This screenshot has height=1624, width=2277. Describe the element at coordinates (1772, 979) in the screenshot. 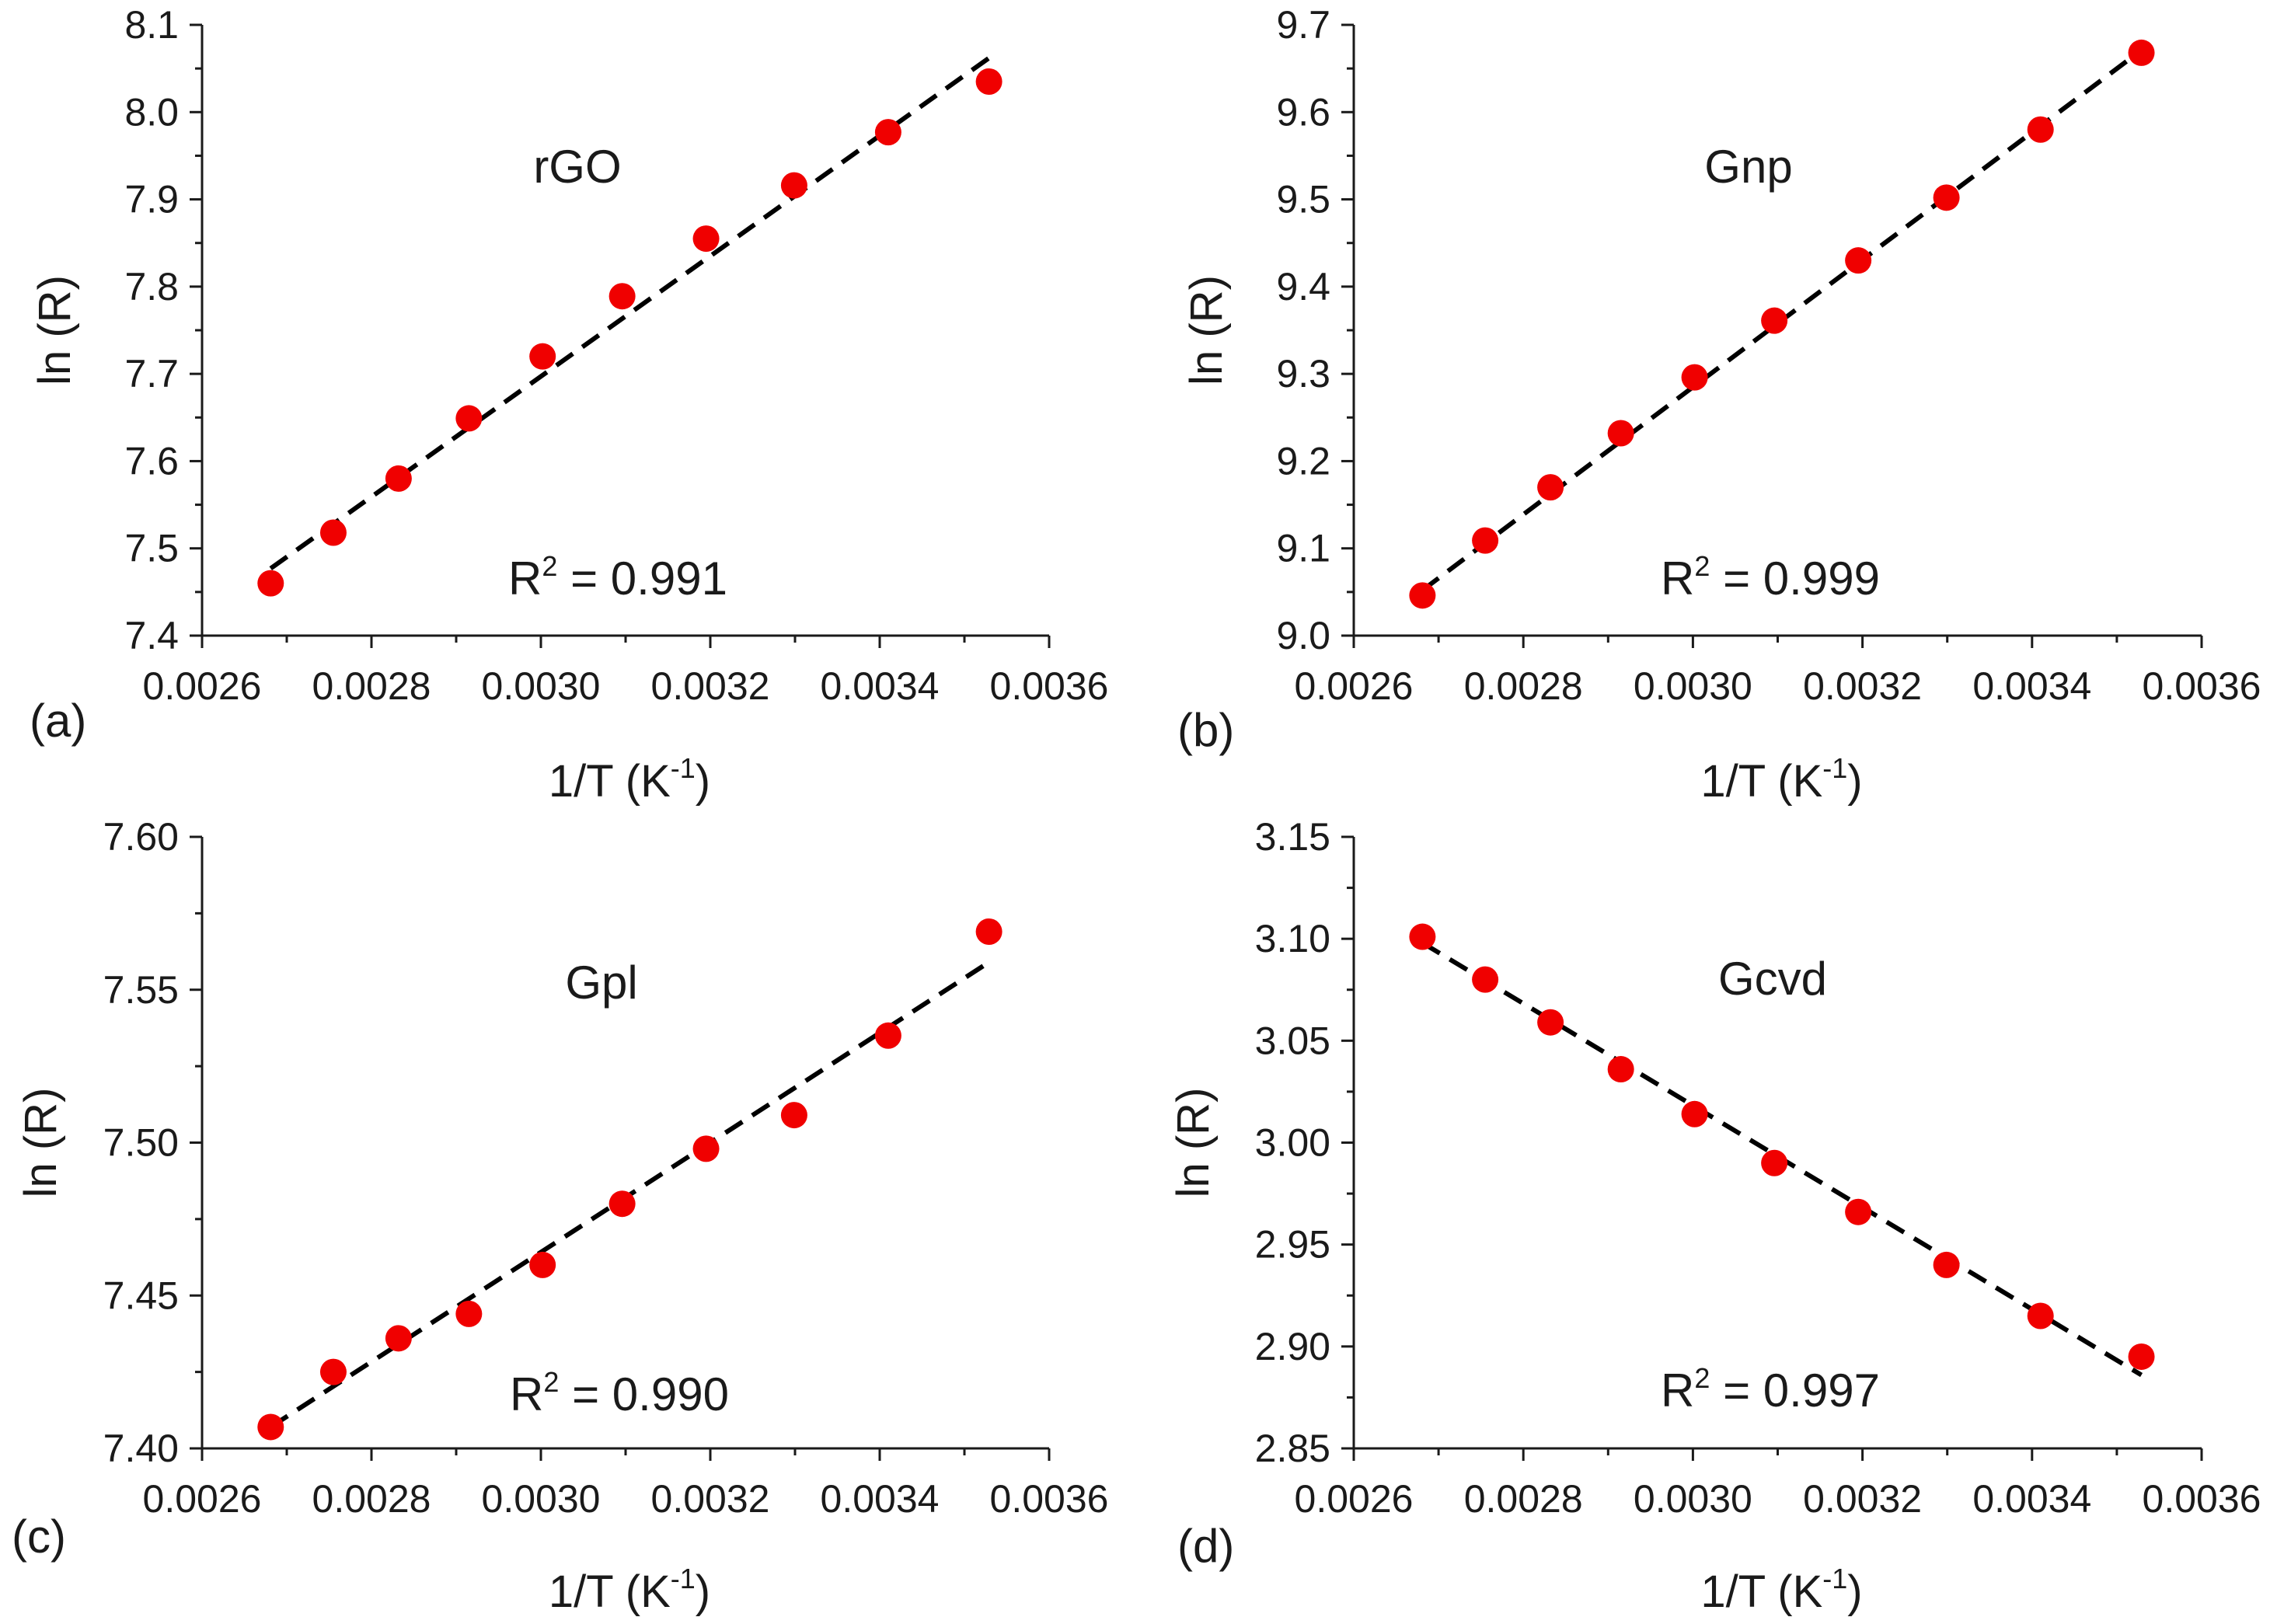

I see `sample-label: Gcvd` at that location.